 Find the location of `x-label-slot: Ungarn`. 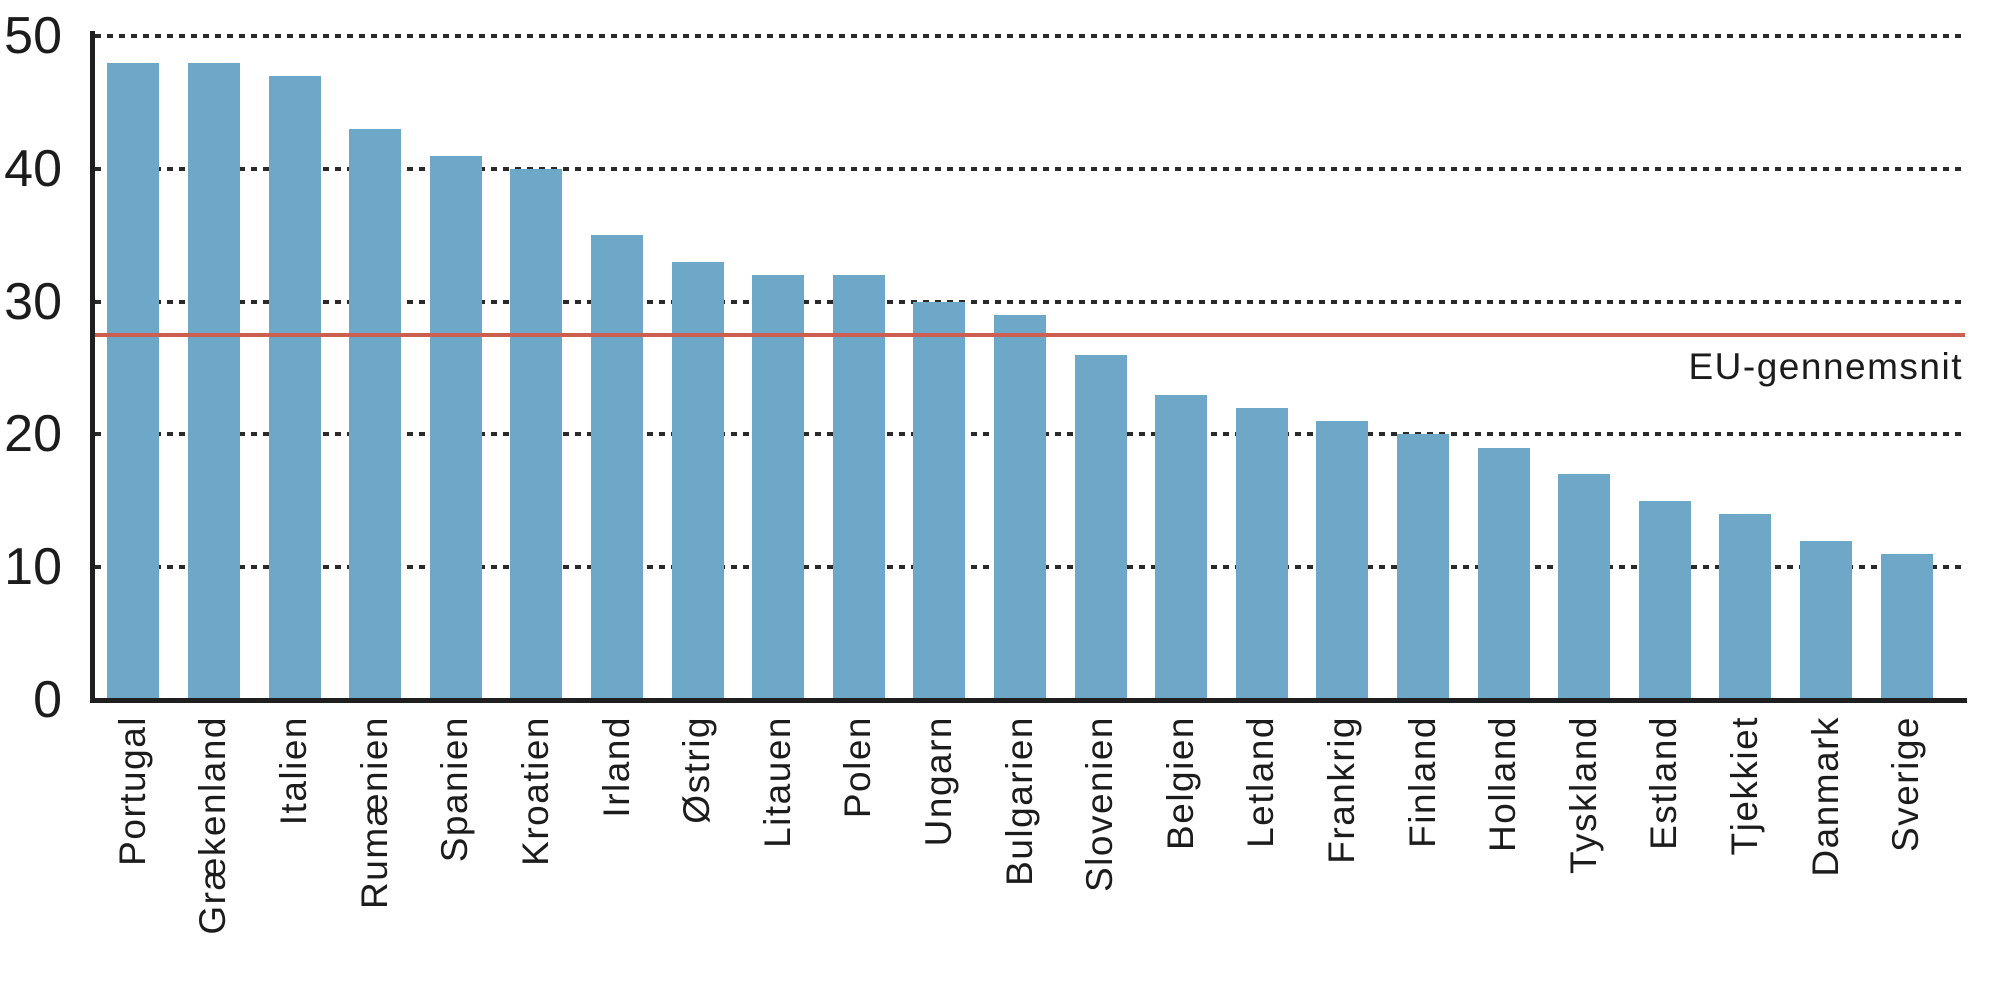

x-label-slot: Ungarn is located at coordinates (939, 825).